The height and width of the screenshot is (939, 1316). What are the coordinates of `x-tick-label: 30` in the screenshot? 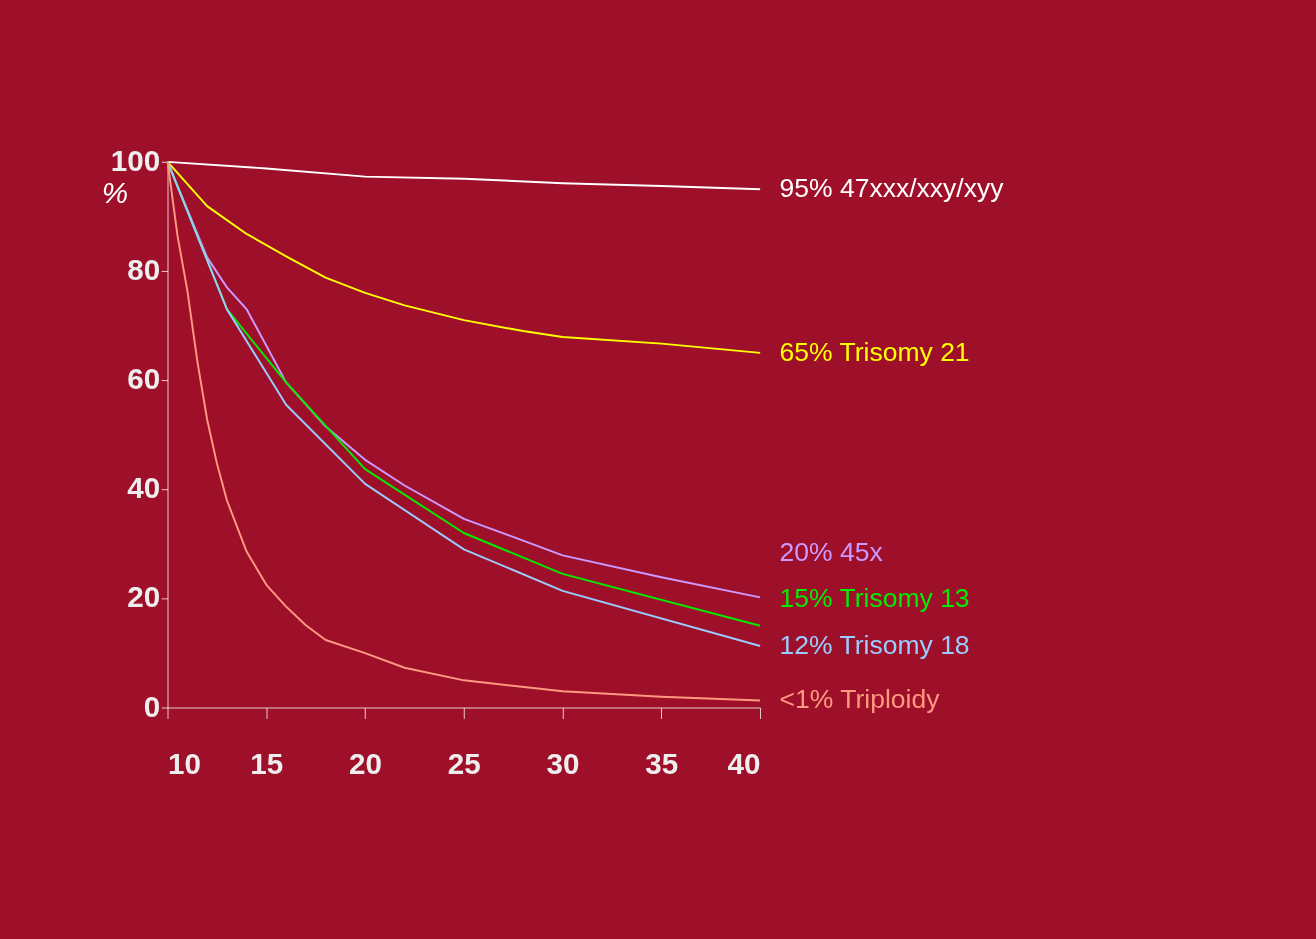 It's located at (563, 763).